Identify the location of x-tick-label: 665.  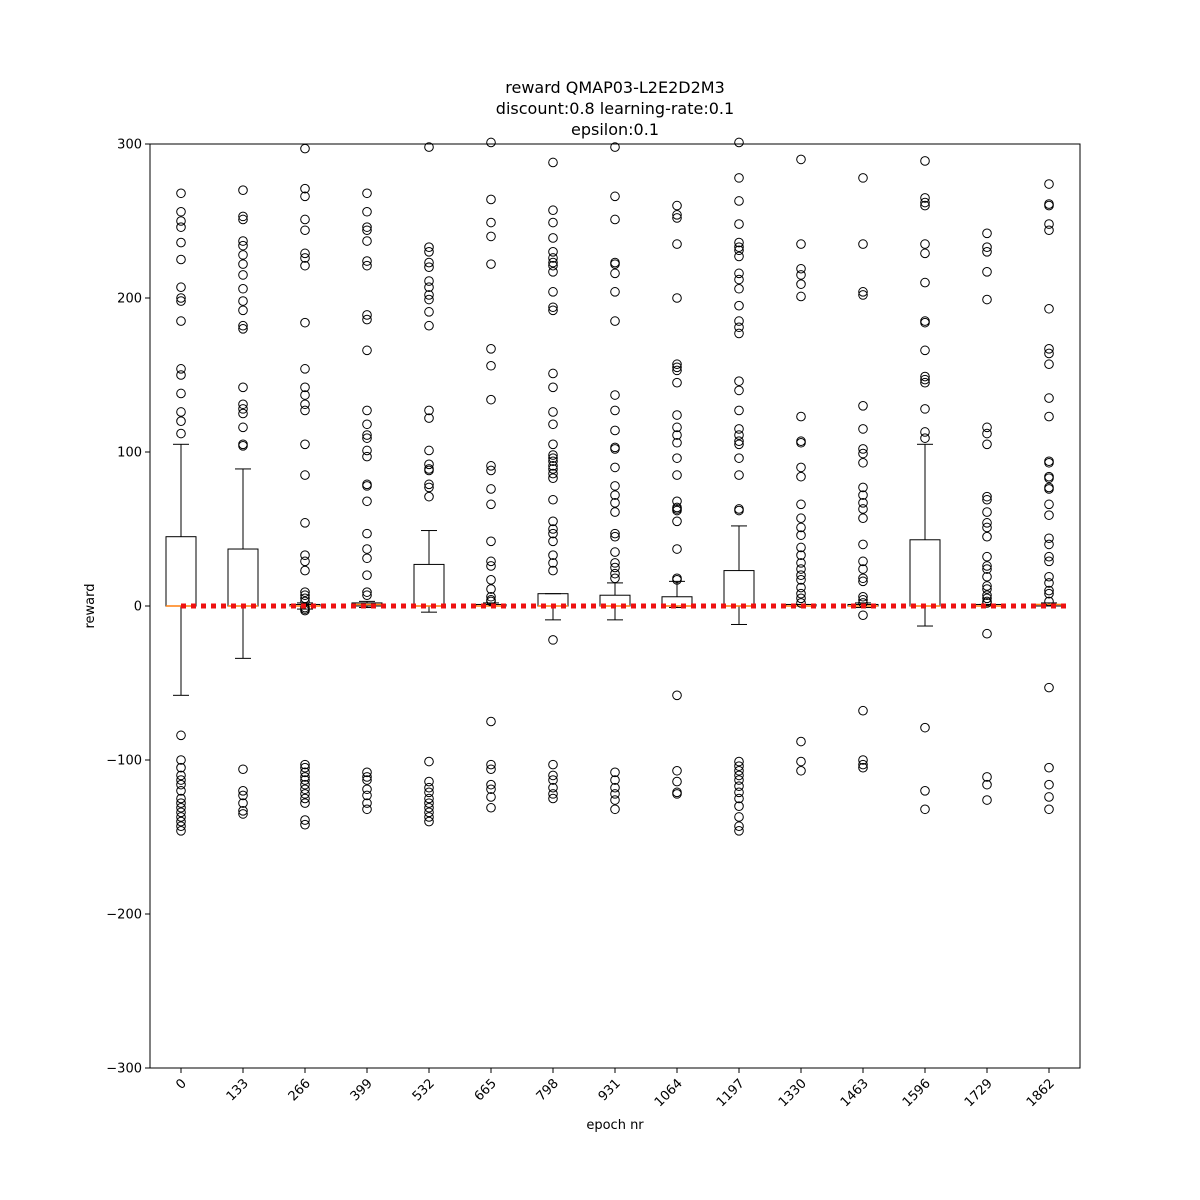
(486, 1090).